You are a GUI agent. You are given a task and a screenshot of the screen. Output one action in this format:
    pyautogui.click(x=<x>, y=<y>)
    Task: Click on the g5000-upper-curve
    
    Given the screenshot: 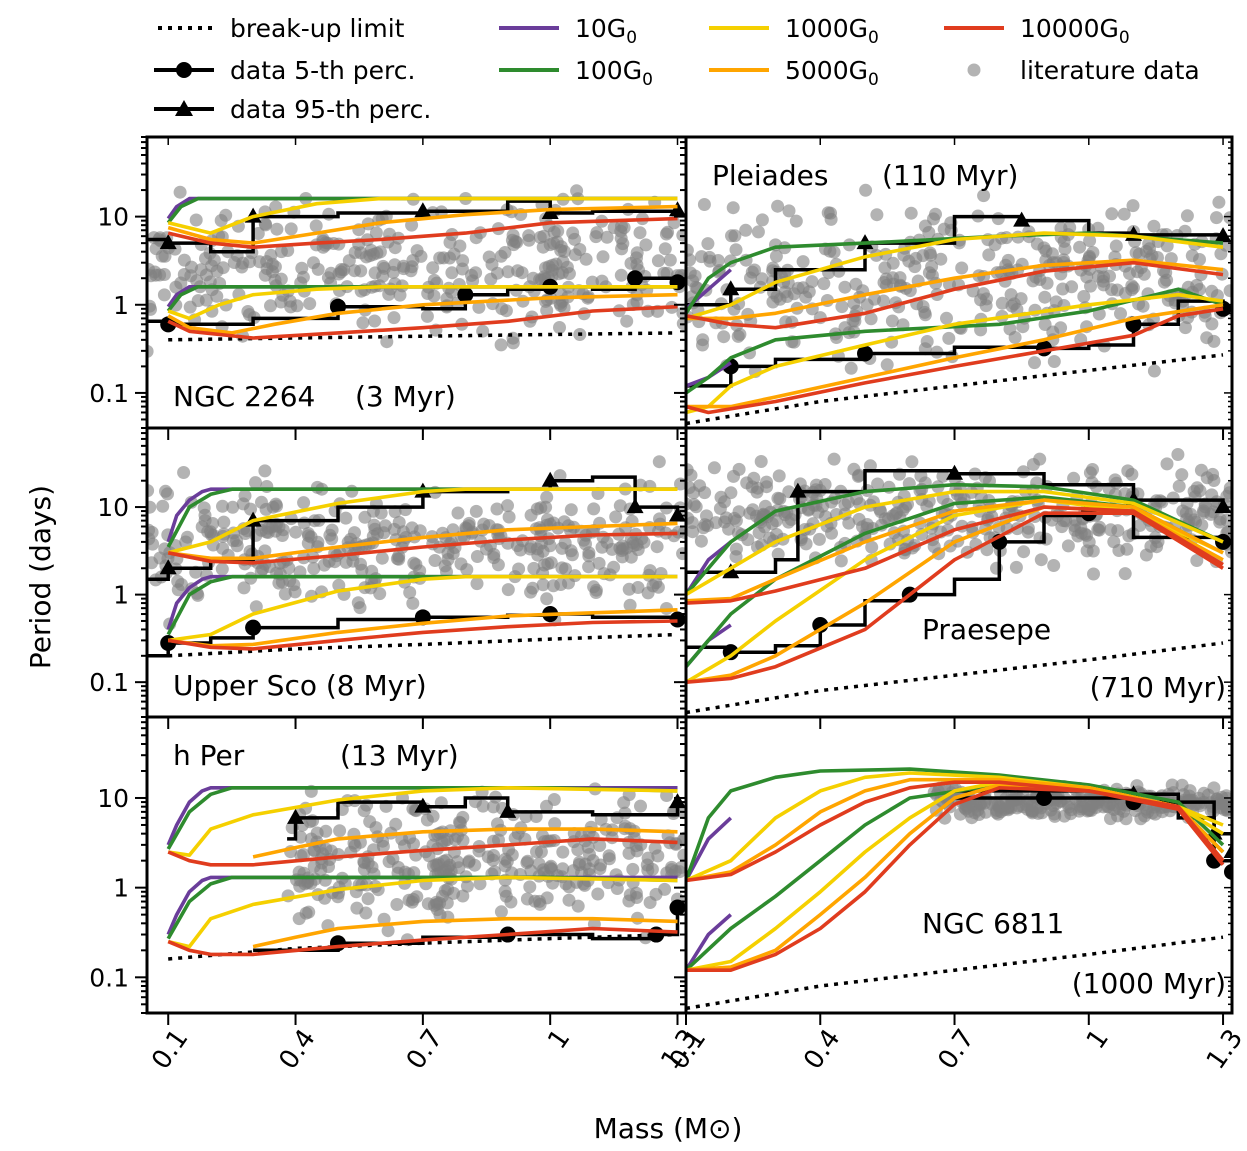 What is the action you would take?
    pyautogui.click(x=422, y=541)
    